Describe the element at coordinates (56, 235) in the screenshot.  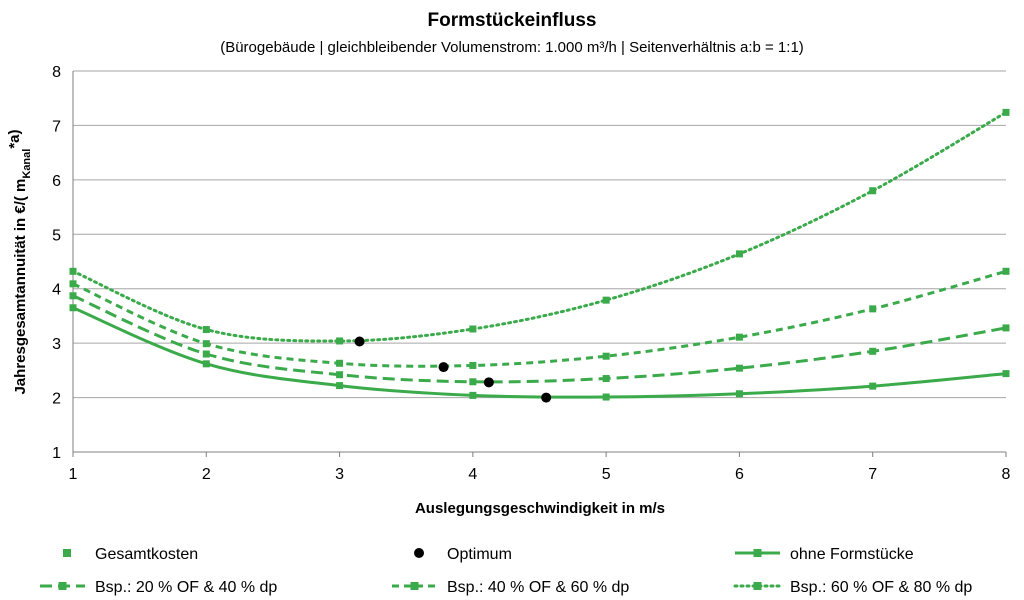
I see `y-tick-label: 5` at that location.